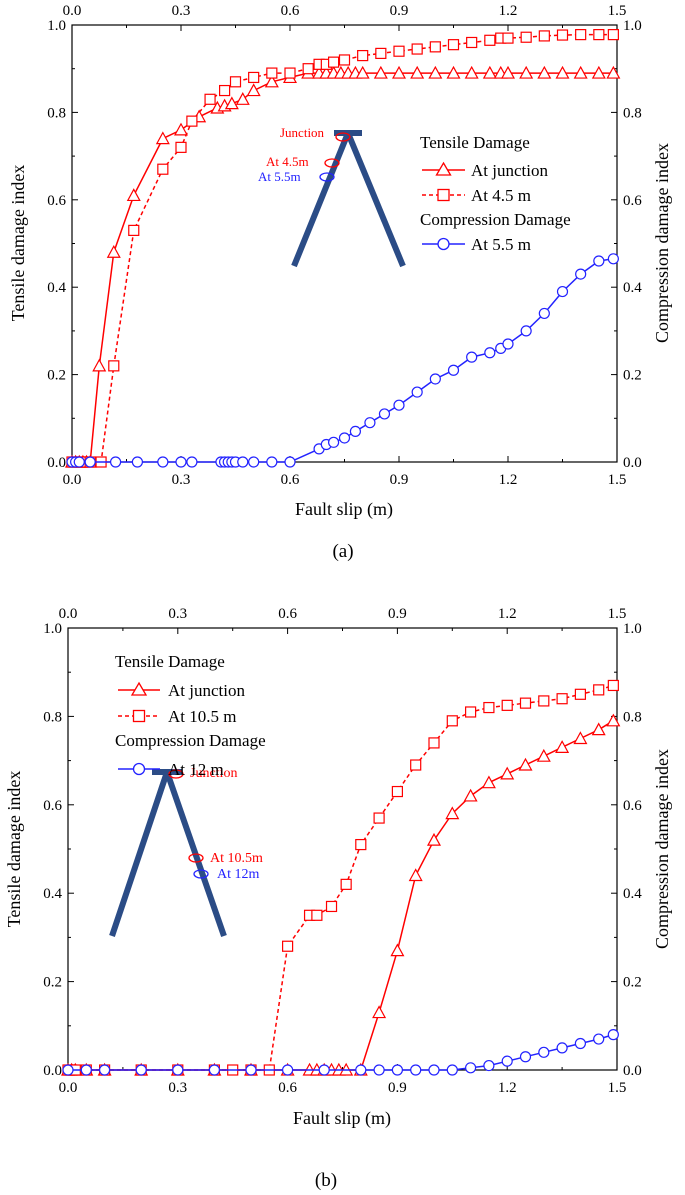  I want to click on x-axis-label: Fault slip (m), so click(344, 509).